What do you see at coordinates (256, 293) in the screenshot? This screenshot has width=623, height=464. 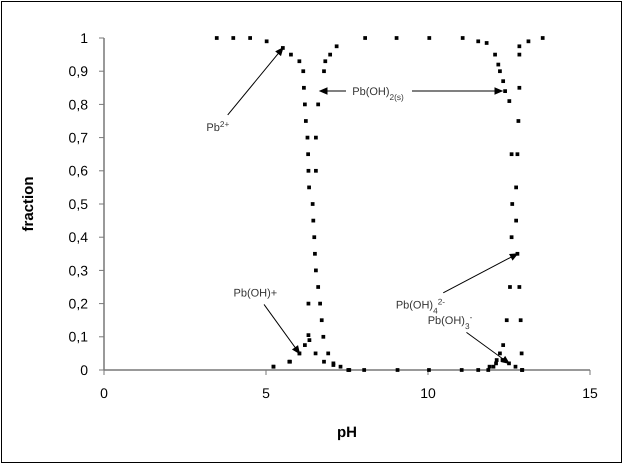 I see `annotation: Pb(OH)+` at bounding box center [256, 293].